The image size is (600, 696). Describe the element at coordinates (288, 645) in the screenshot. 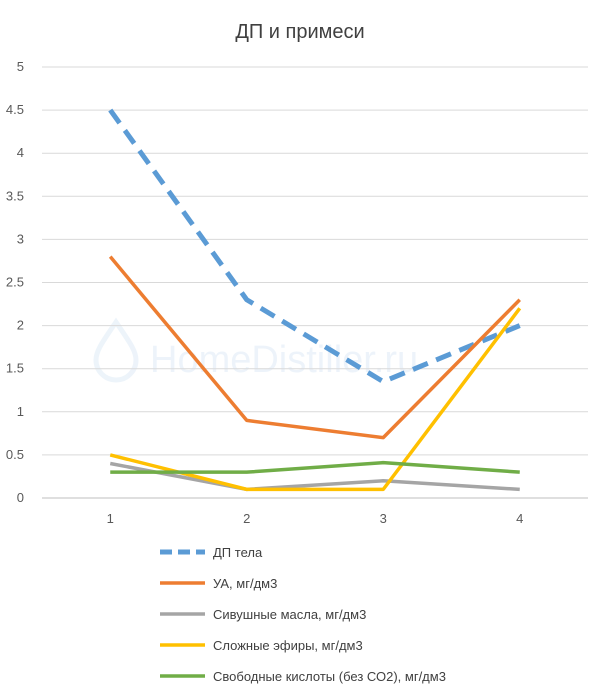

I see `legend-label: Сложные эфиры, мг/дм3` at that location.